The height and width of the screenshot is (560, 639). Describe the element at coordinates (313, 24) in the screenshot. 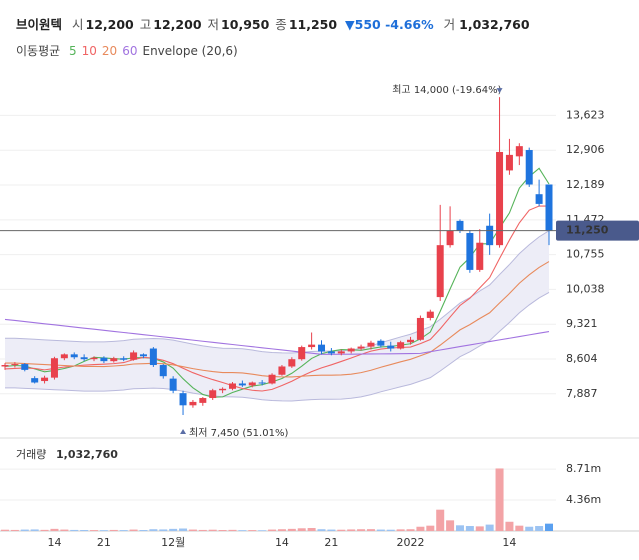

I see `quote-value: 11,250` at that location.